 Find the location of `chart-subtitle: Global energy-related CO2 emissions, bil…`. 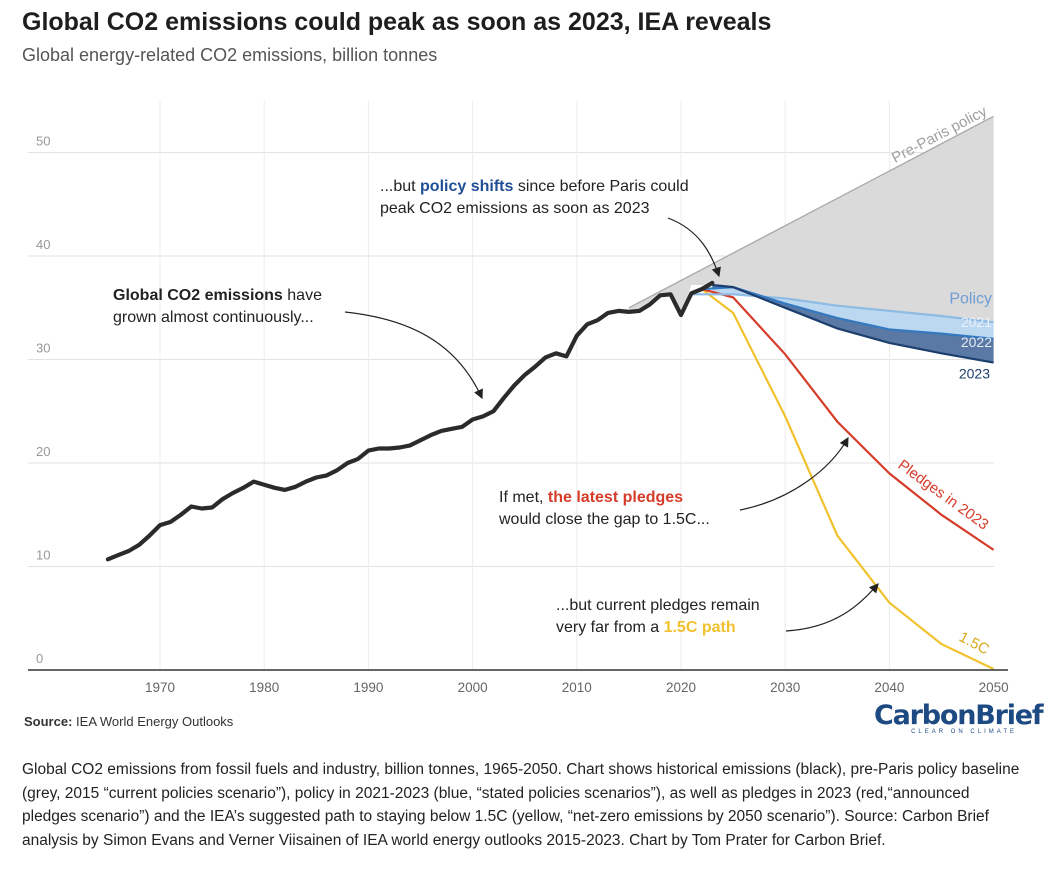

chart-subtitle: Global energy-related CO2 emissions, bil… is located at coordinates (230, 55).